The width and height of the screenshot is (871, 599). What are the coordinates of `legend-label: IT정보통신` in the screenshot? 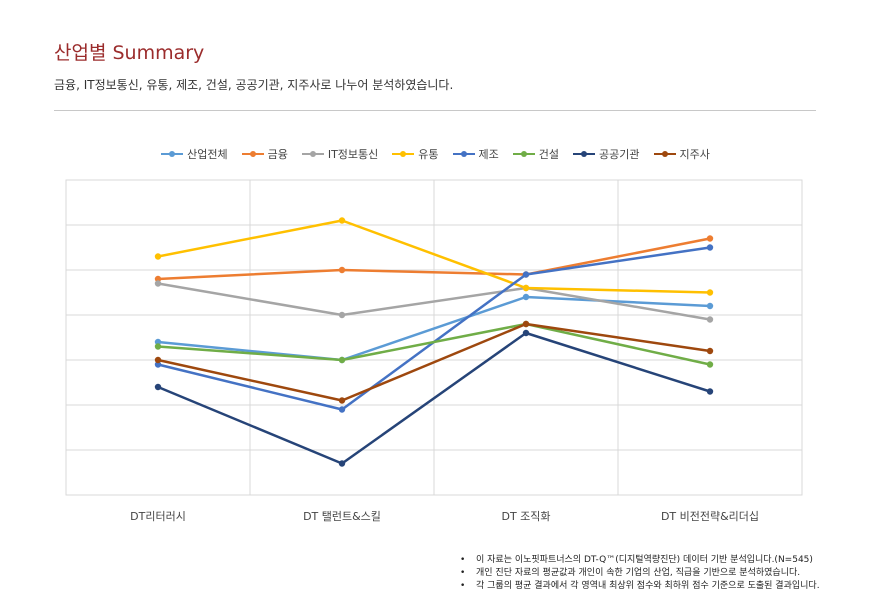 It's located at (353, 154).